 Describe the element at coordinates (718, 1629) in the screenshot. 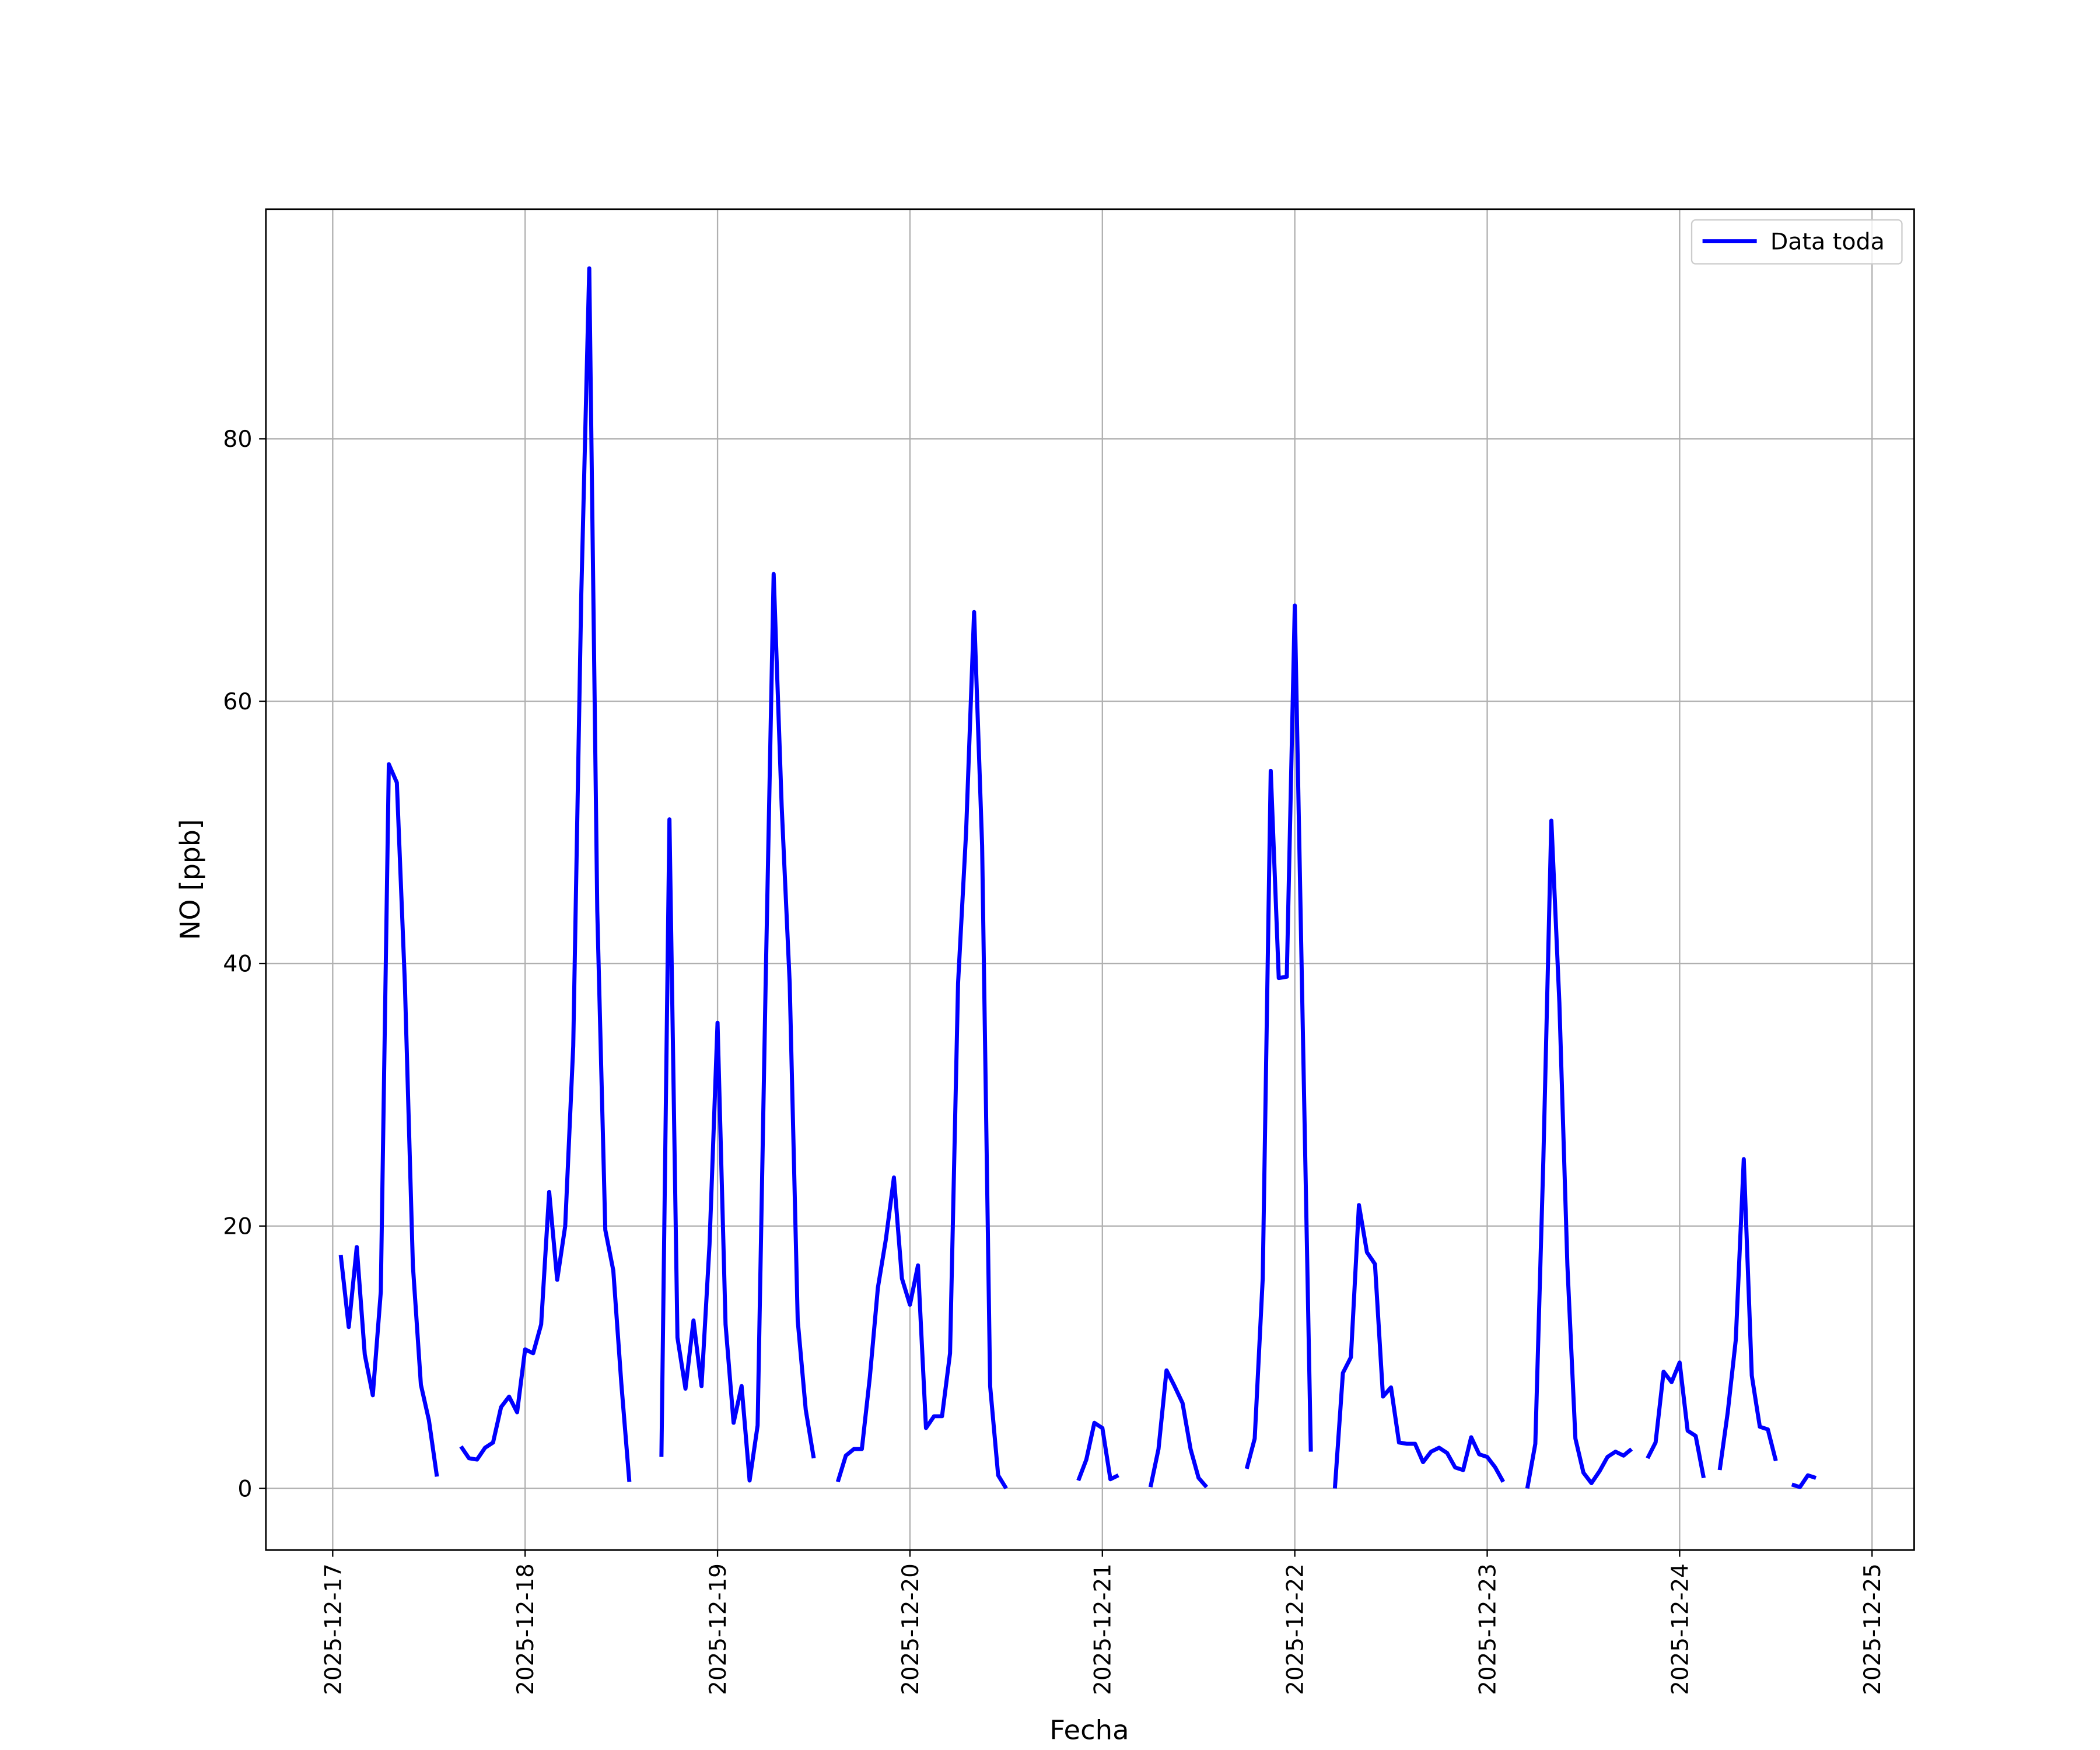

I see `x-tick-label: 2025-12-19` at that location.